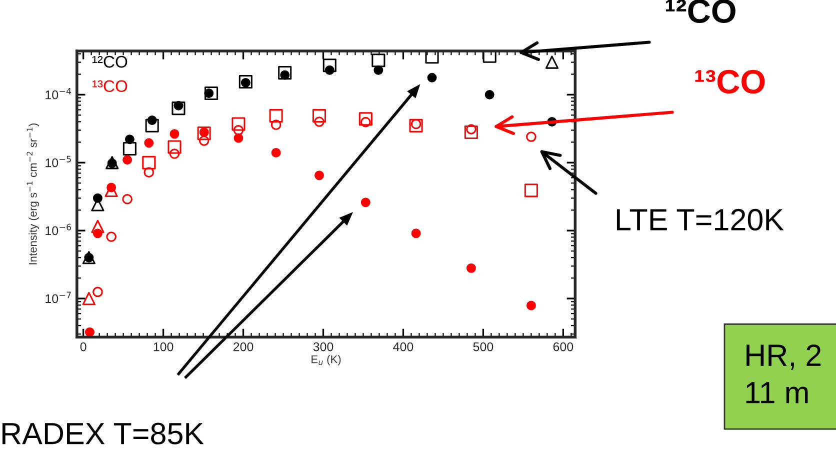  Describe the element at coordinates (730, 82) in the screenshot. I see `text: ¹³CO` at that location.